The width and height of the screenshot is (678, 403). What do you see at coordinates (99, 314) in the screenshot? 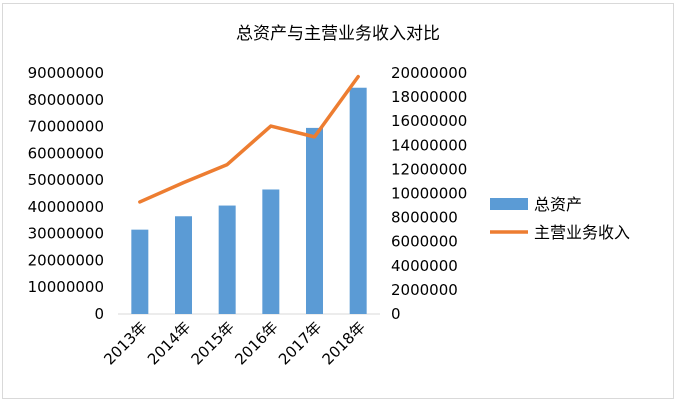
I see `left-tick-label: 0` at bounding box center [99, 314].